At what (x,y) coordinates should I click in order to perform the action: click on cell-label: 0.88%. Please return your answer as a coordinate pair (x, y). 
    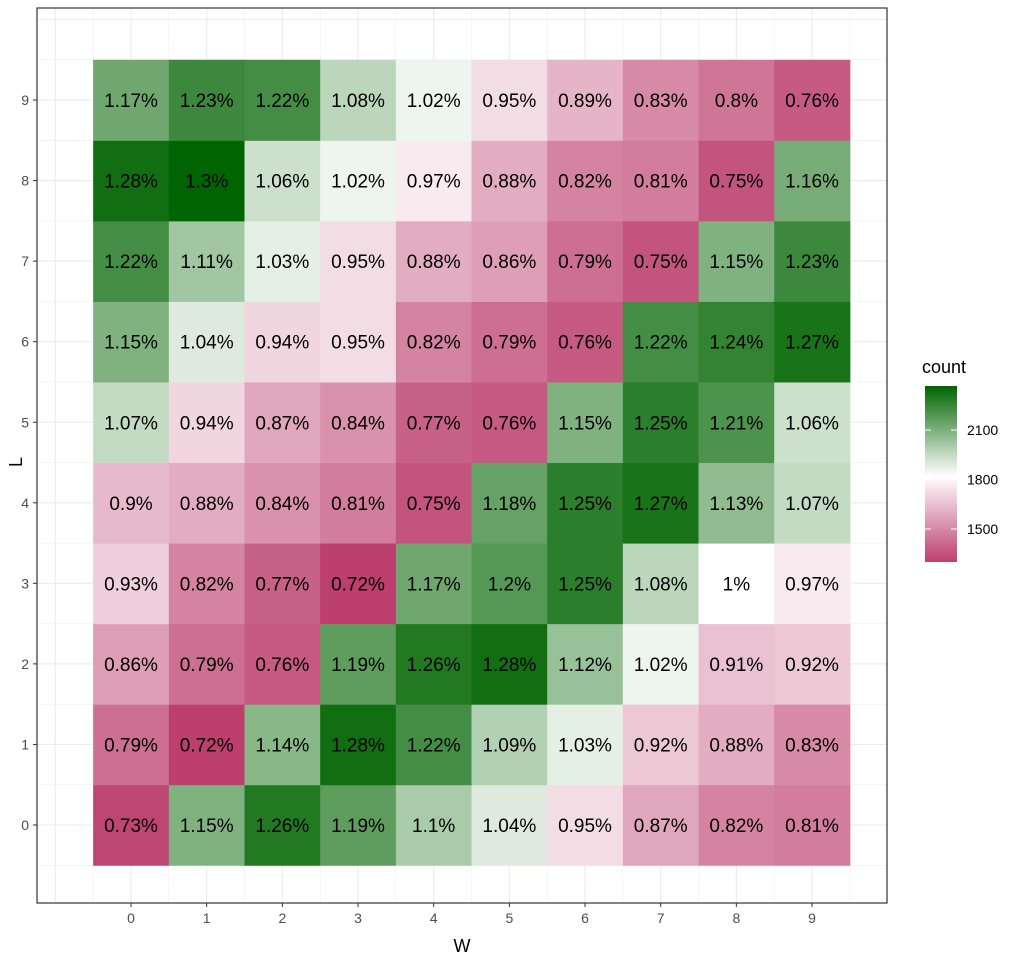
    Looking at the image, I should click on (434, 262).